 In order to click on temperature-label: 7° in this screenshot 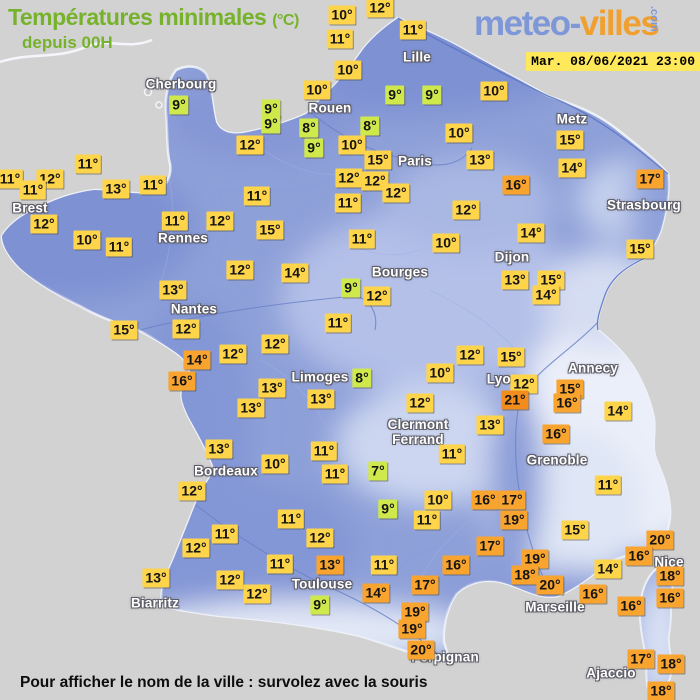, I will do `click(378, 471)`.